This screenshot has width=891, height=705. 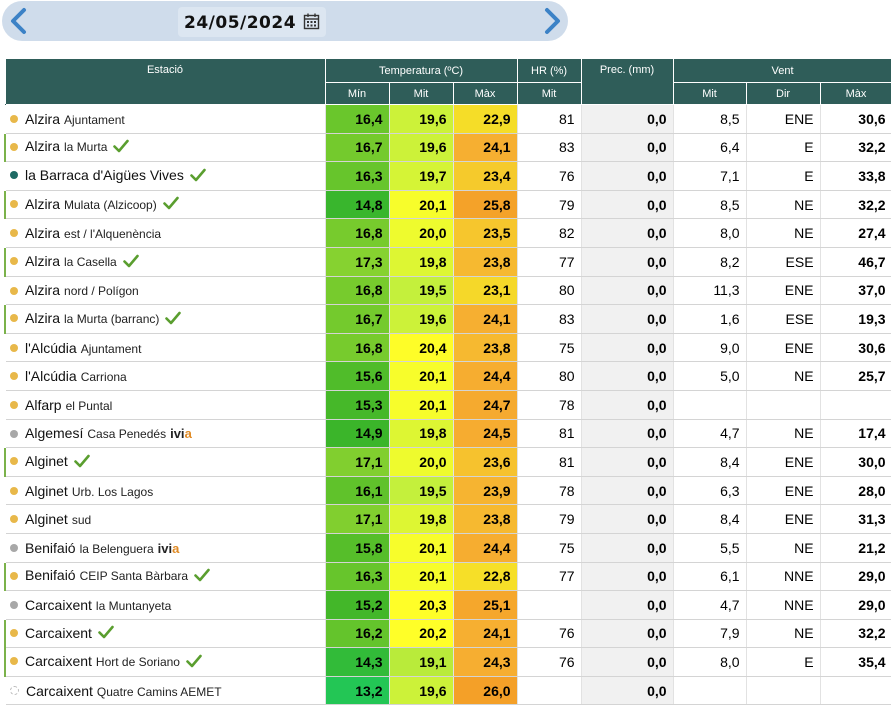 I want to click on station-location: la Murta, so click(x=86, y=147).